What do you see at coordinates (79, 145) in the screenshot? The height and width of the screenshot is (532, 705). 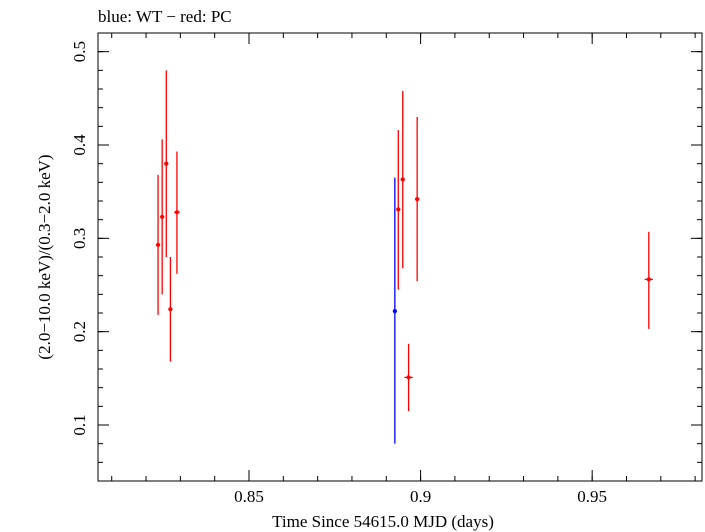 I see `y-tick-label: 0.4` at bounding box center [79, 145].